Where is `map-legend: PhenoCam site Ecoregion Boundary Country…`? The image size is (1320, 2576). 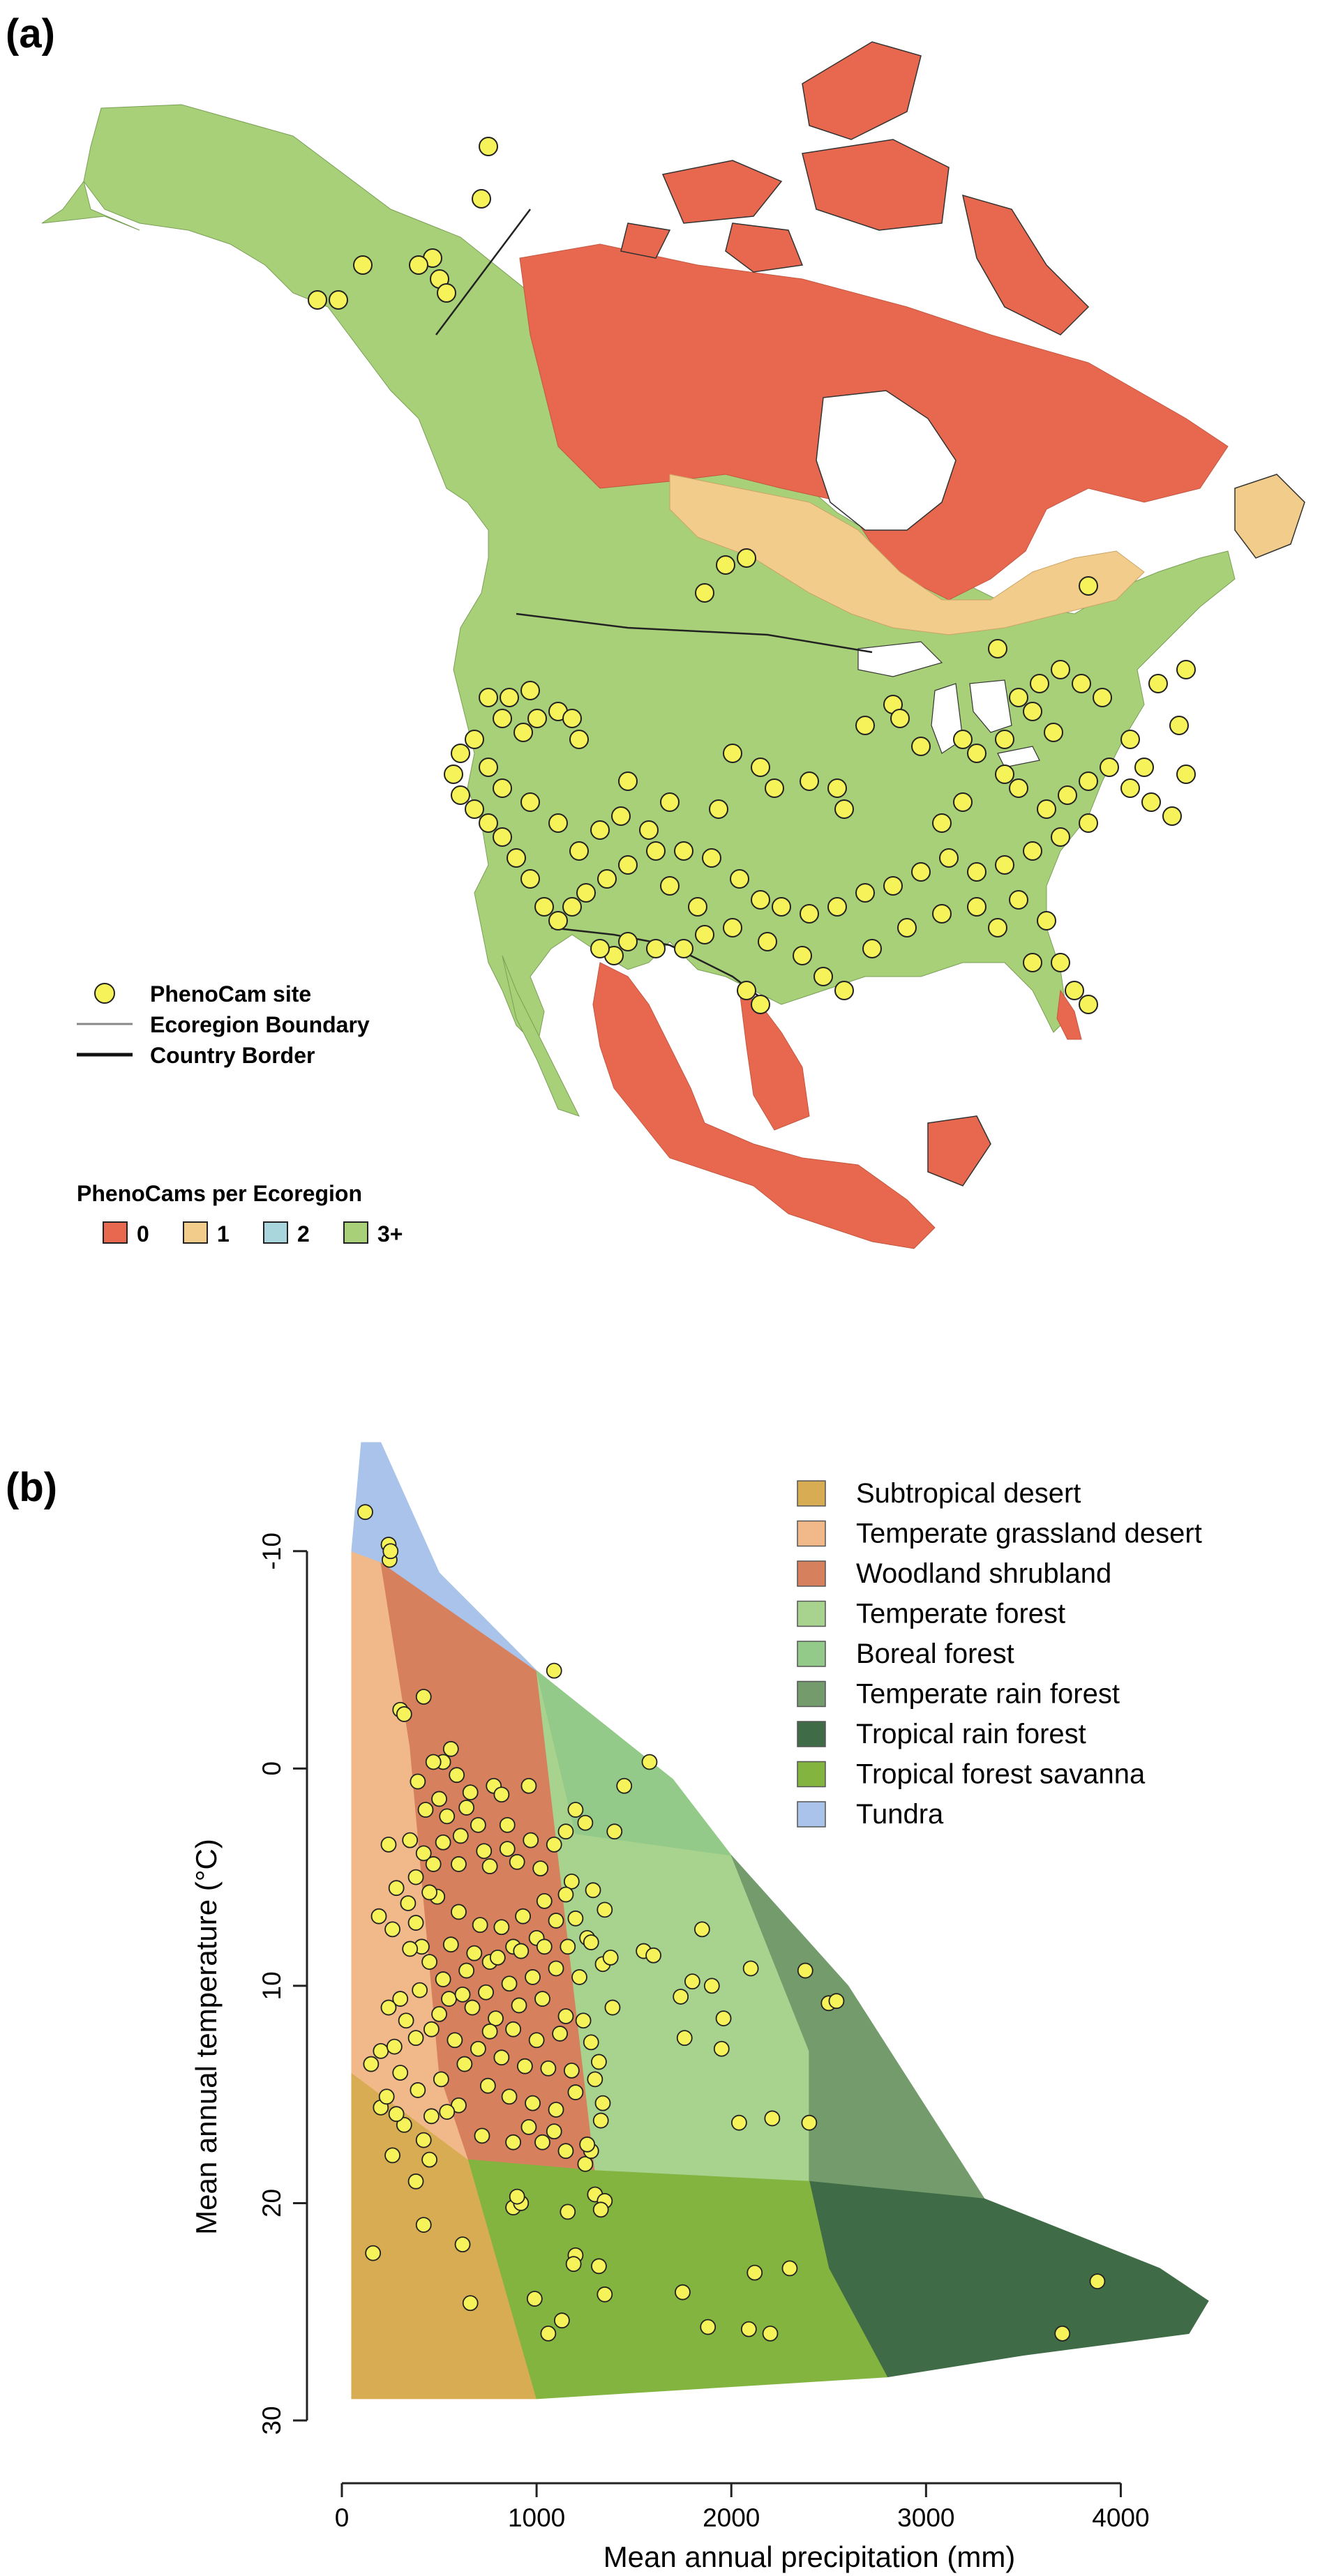 map-legend: PhenoCam site Ecoregion Boundary Country… is located at coordinates (224, 1024).